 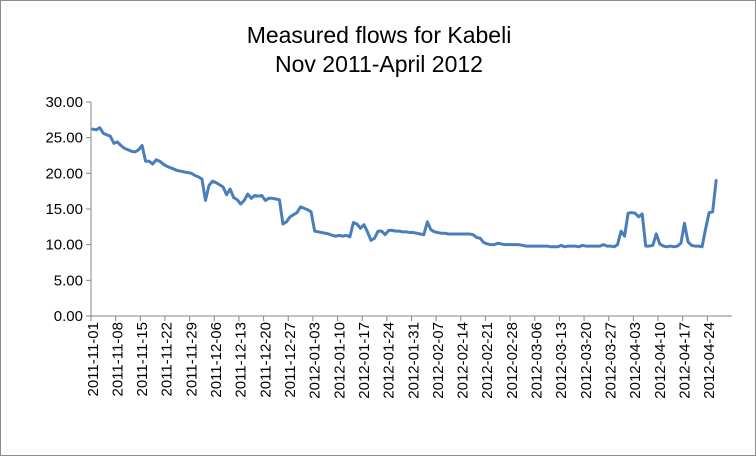 What do you see at coordinates (64, 102) in the screenshot?
I see `y-tick-label: 30.00` at bounding box center [64, 102].